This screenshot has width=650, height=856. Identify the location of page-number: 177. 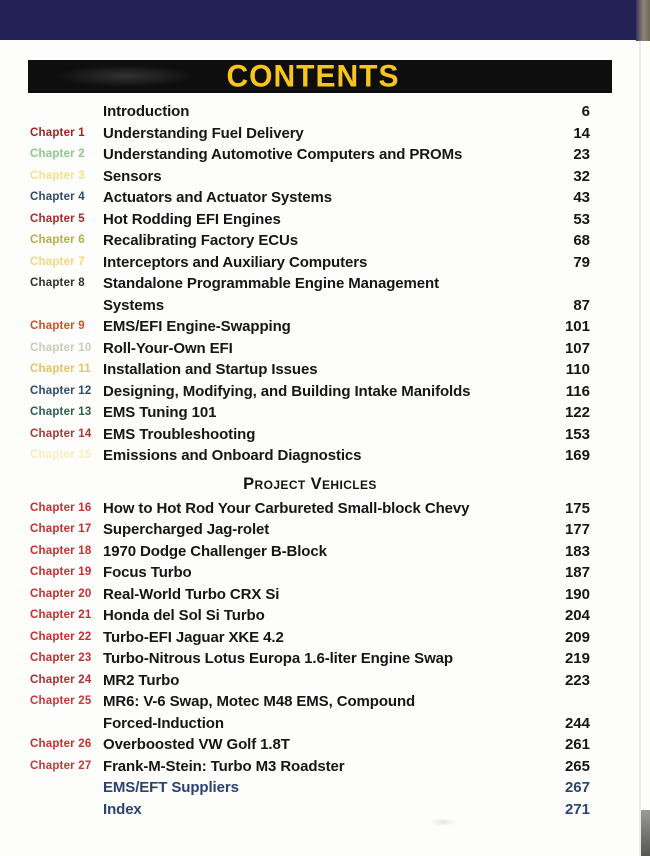
(577, 529).